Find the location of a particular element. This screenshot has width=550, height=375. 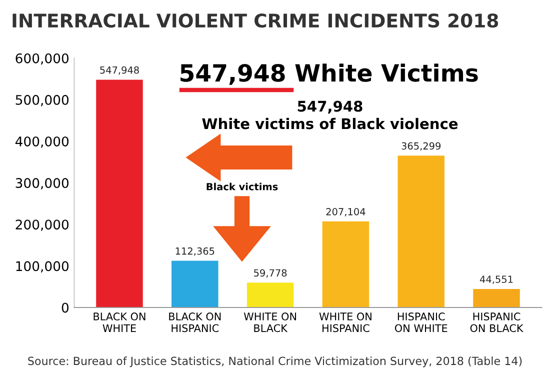

x-tick-label: BLACK ON HISPANIC is located at coordinates (195, 322).